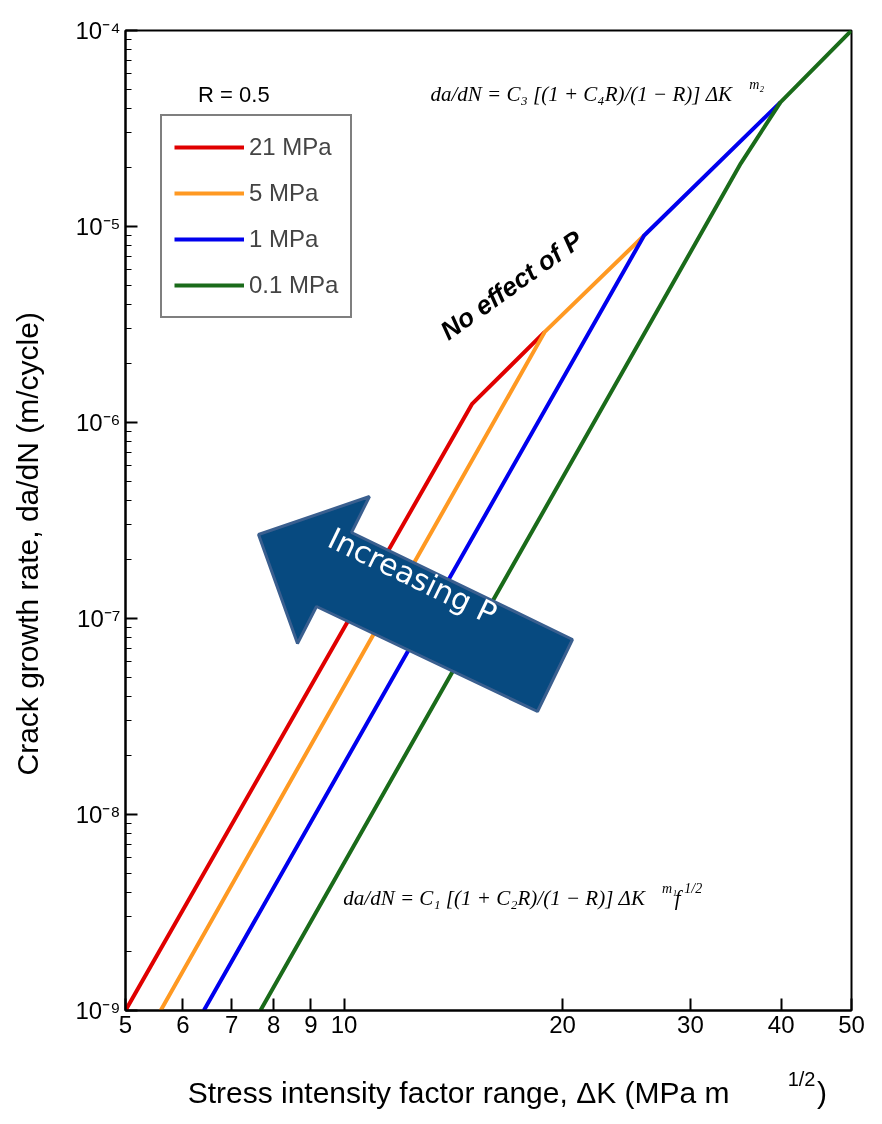 The height and width of the screenshot is (1124, 882). What do you see at coordinates (98, 814) in the screenshot?
I see `y-tick-label: 10⁻⁸` at bounding box center [98, 814].